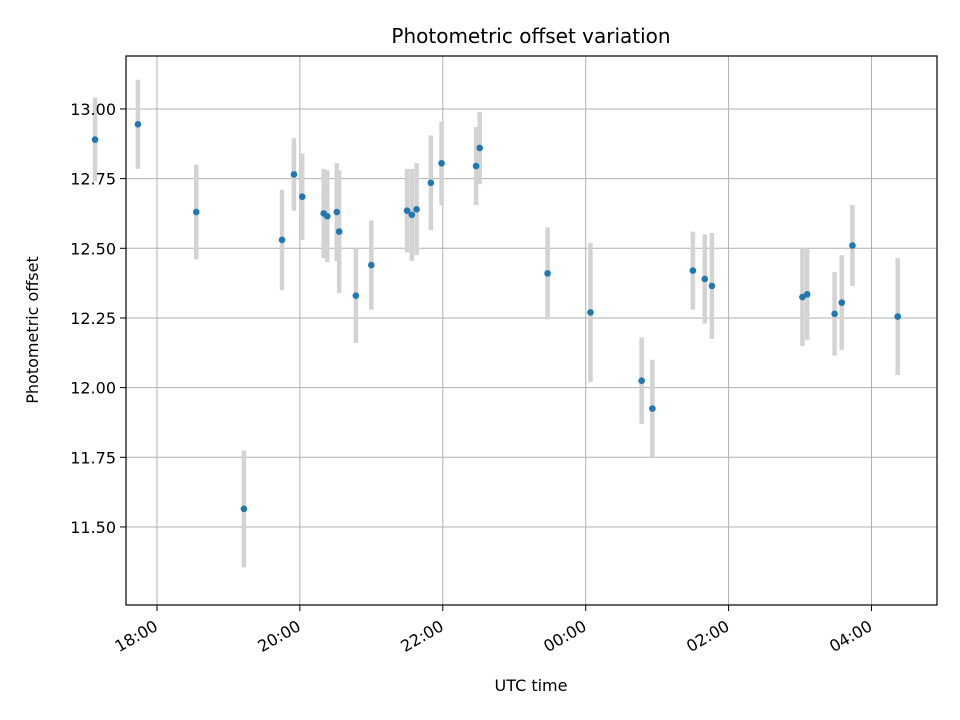 The image size is (960, 720). What do you see at coordinates (32, 330) in the screenshot?
I see `y-axis-label: Photometric offset` at bounding box center [32, 330].